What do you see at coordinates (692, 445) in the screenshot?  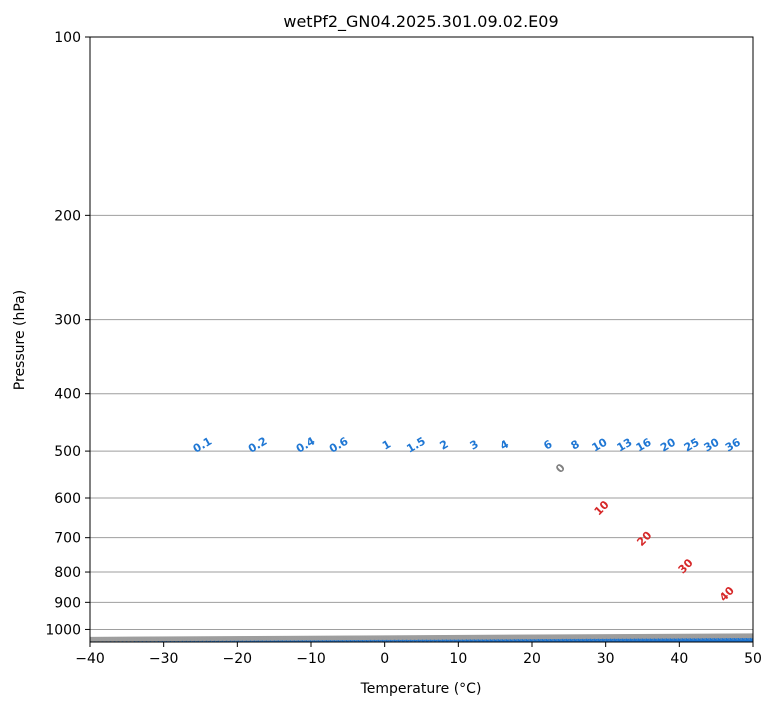 I see `mixing-ratio-label: 25` at bounding box center [692, 445].